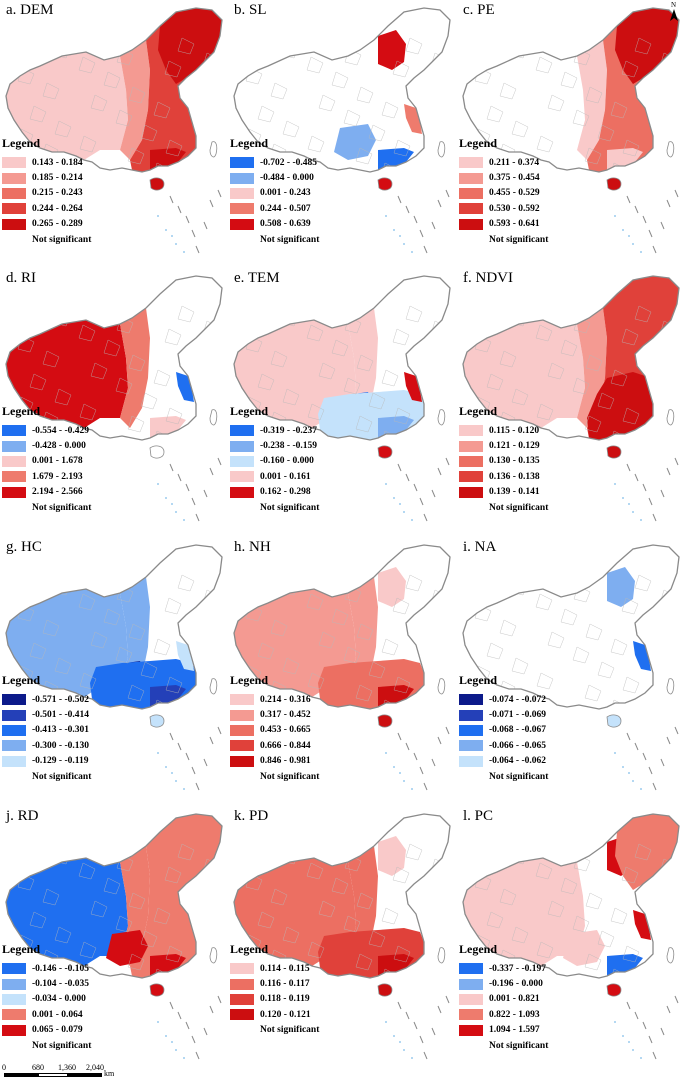 The image size is (685, 1082). What do you see at coordinates (62, 177) in the screenshot?
I see `legend-item: 0.185 - 0.214` at bounding box center [62, 177].